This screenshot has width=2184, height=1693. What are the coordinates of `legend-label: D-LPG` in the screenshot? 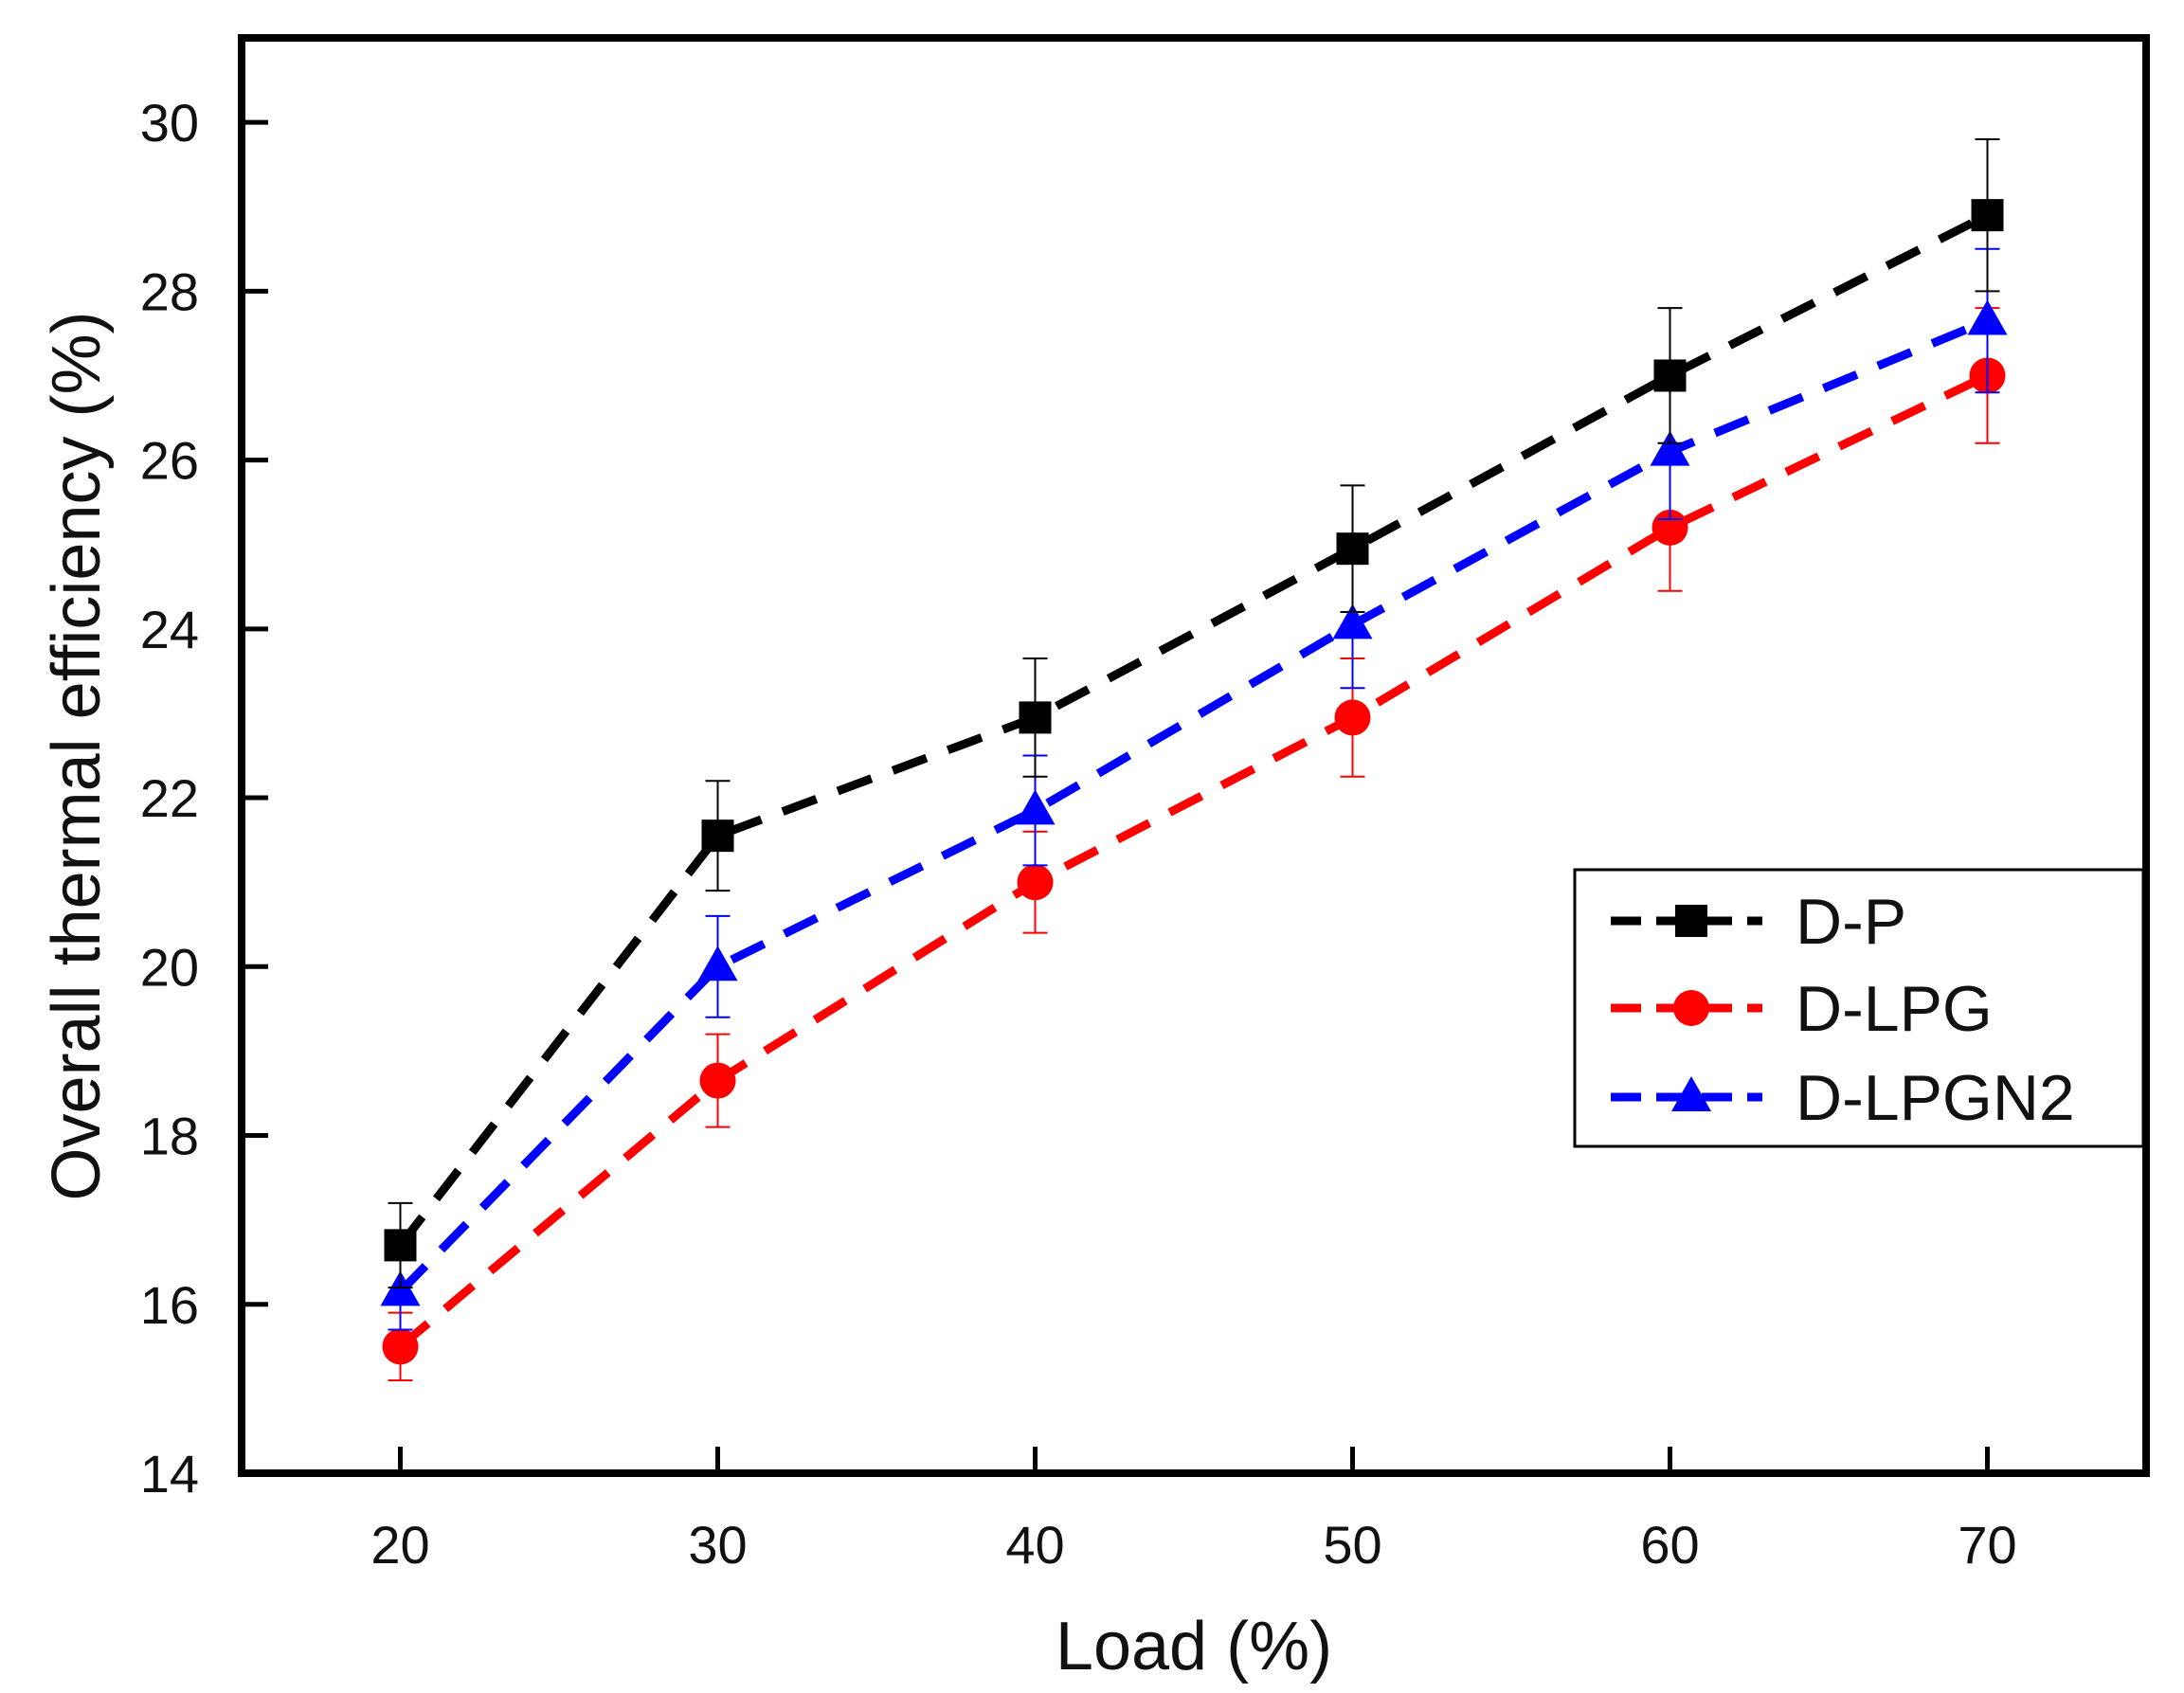 It's located at (1894, 1009).